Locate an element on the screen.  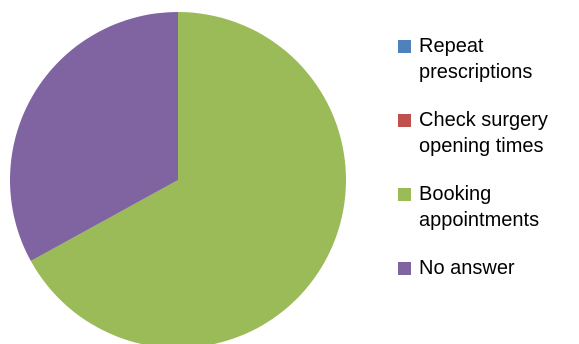
legend-item-repeat-prescriptions: Repeat prescriptions is located at coordinates (488, 59).